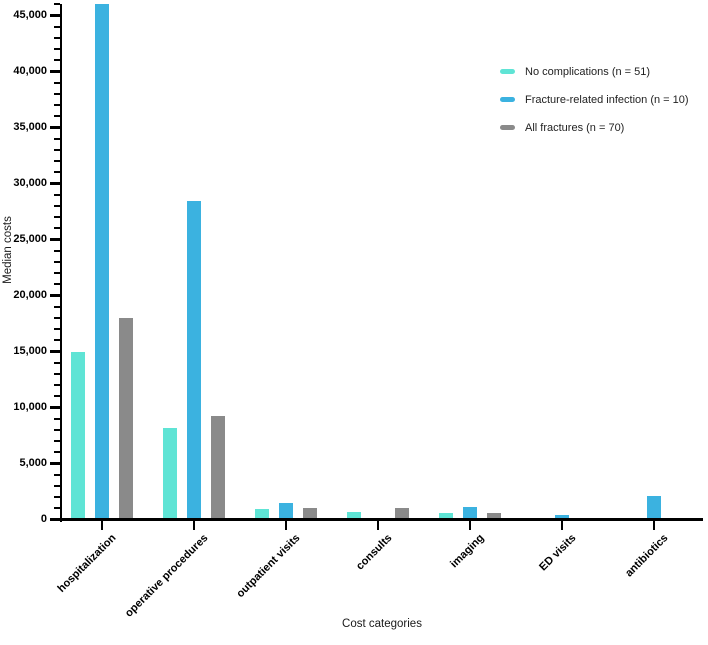  I want to click on legend-item-1: Fracture-related infection (n = 10), so click(594, 99).